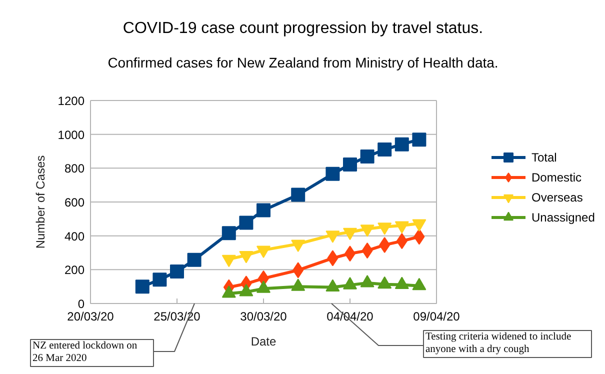  What do you see at coordinates (71, 101) in the screenshot?
I see `y-tick-label: 1200` at bounding box center [71, 101].